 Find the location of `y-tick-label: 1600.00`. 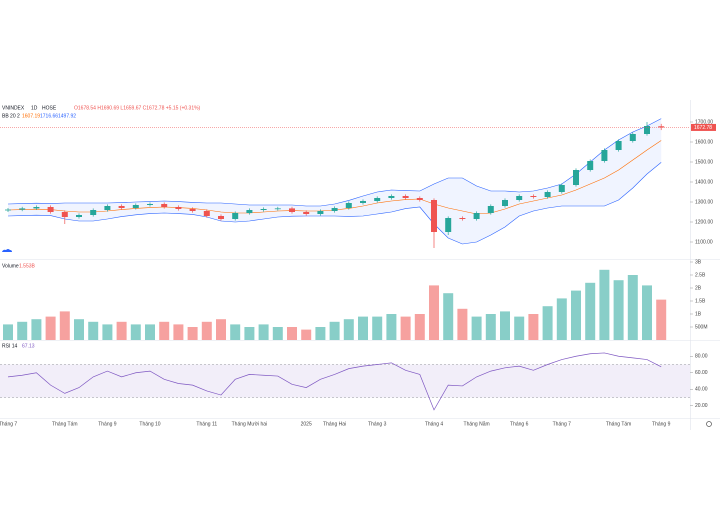

y-tick-label: 1600.00 is located at coordinates (704, 142).